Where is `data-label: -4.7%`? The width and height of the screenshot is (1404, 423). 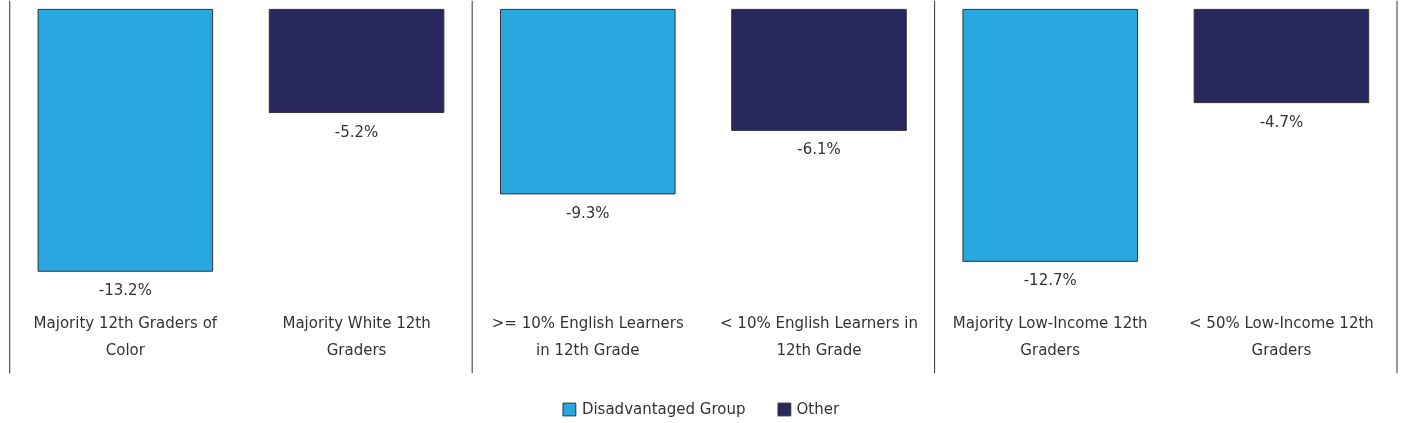
data-label: -4.7% is located at coordinates (1281, 121).